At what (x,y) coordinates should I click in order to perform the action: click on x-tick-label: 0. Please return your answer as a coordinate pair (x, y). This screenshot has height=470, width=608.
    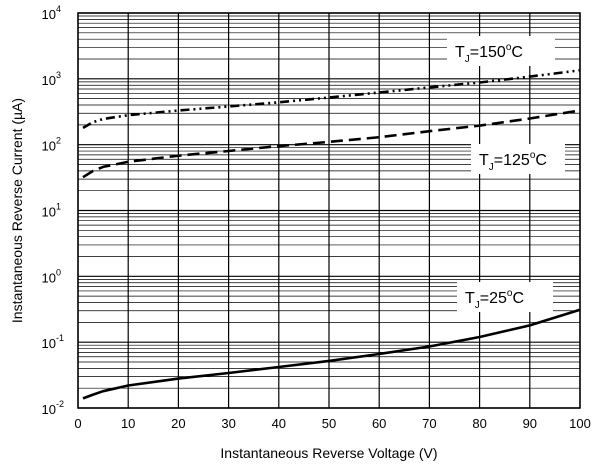
    Looking at the image, I should click on (77, 423).